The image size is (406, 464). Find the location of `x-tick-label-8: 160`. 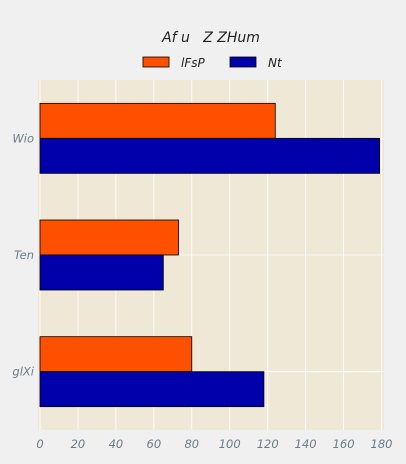

x-tick-label-8: 160 is located at coordinates (344, 444).